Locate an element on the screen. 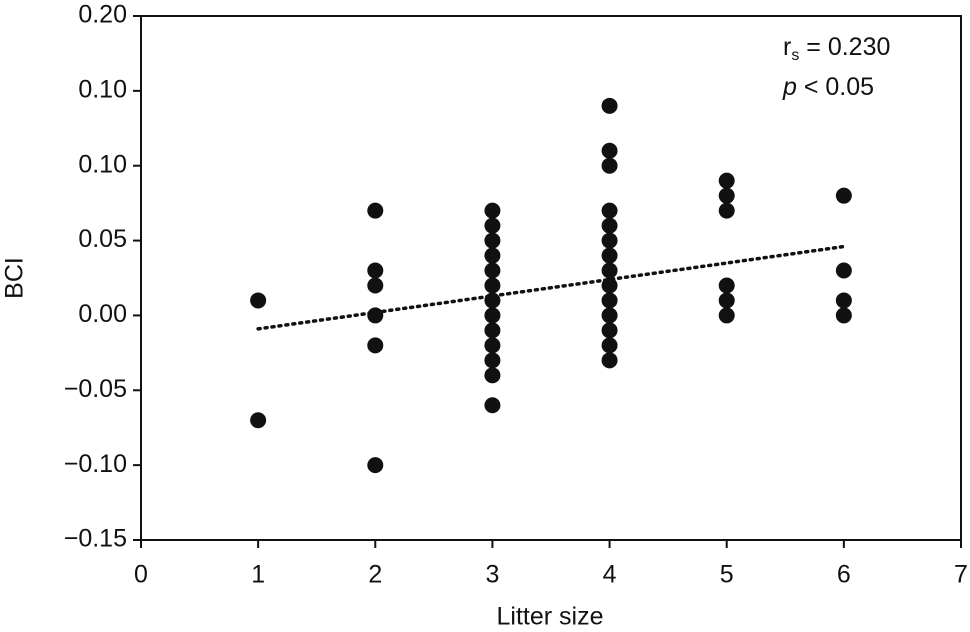 This screenshot has height=632, width=970. annotation: rs = 0.230 is located at coordinates (836, 49).